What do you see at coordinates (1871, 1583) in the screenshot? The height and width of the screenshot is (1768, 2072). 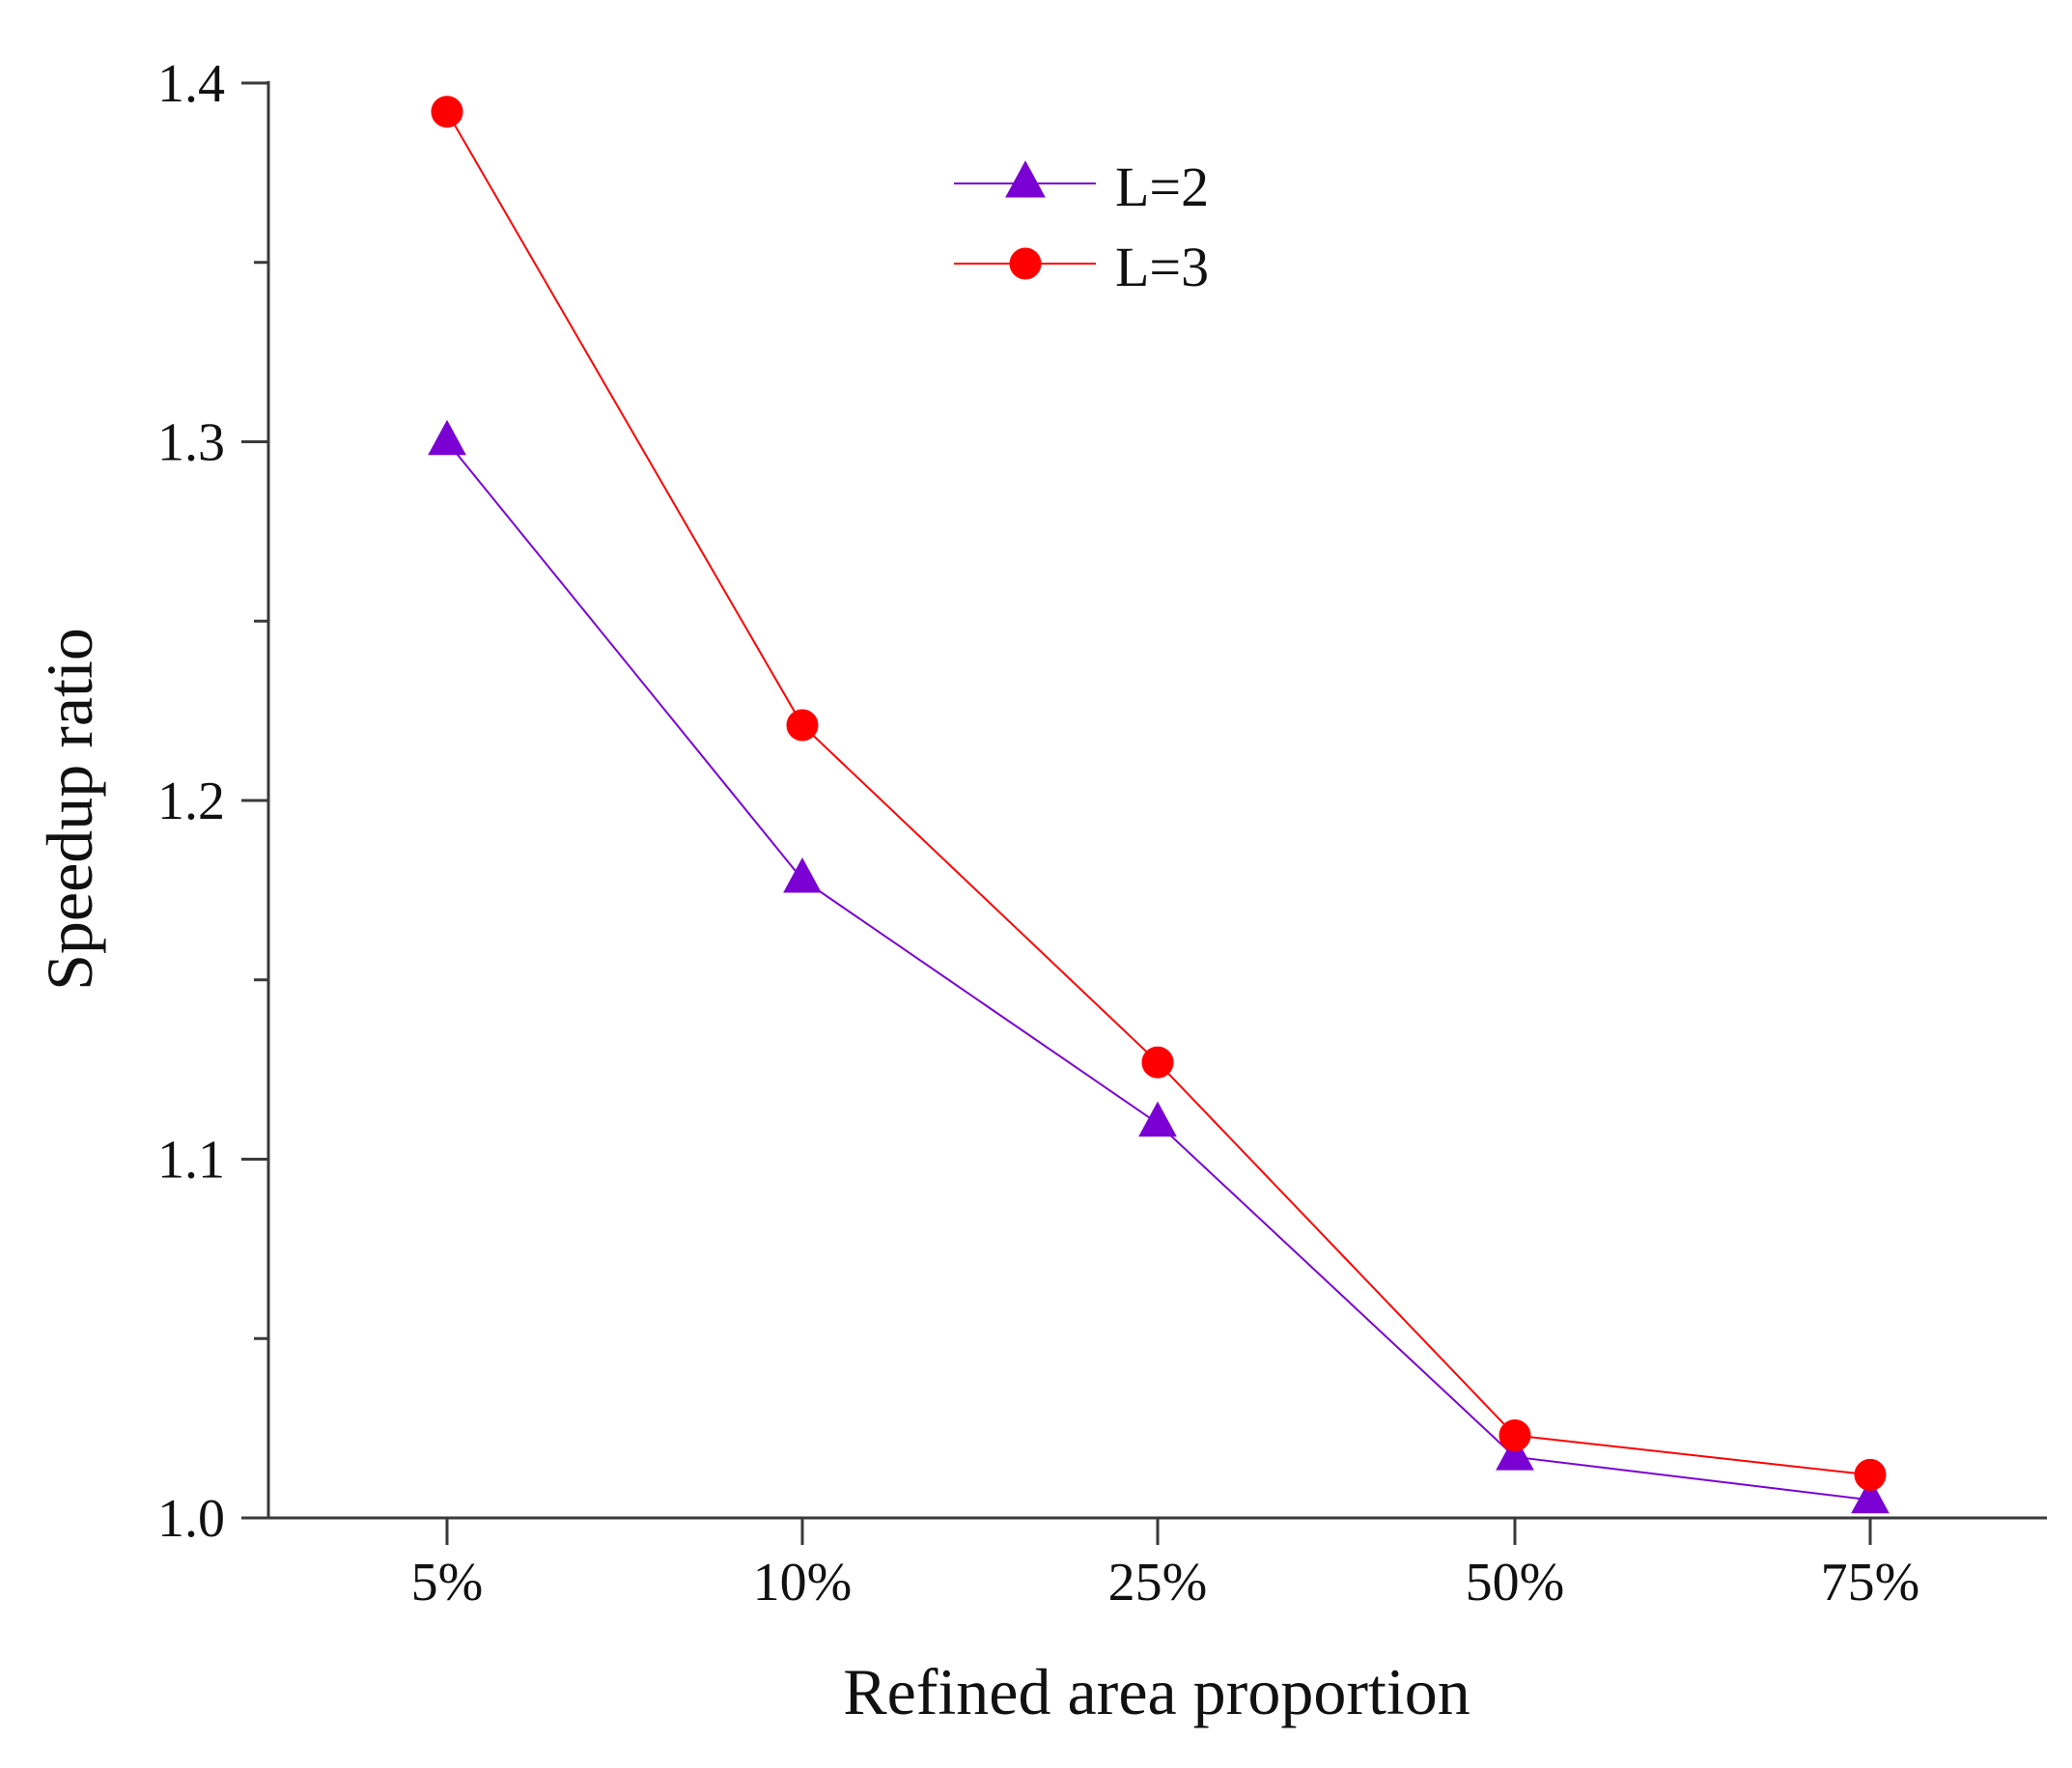 I see `x-tick-label: 75%` at bounding box center [1871, 1583].